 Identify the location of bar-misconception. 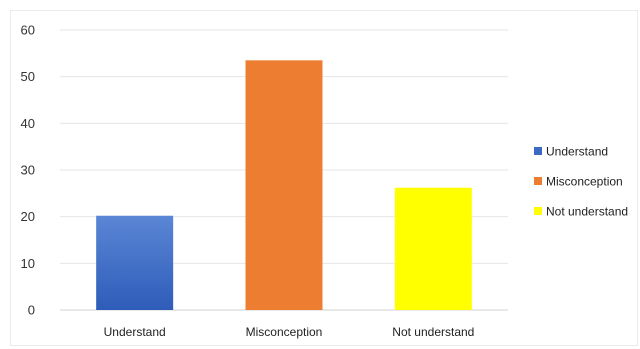
(284, 185).